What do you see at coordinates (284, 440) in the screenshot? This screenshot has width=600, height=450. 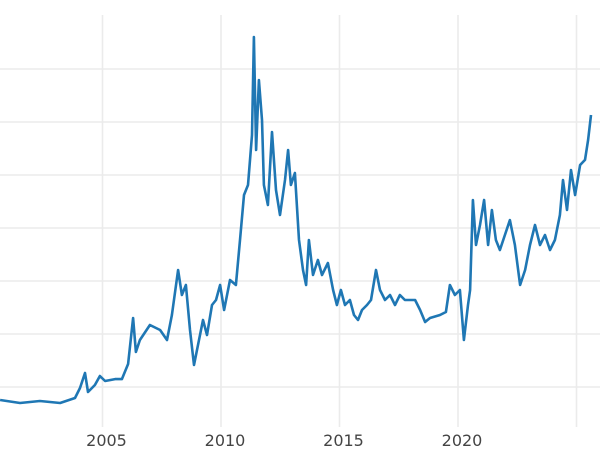 I see `x-tick-labels: 2005 2010 2015 2020` at bounding box center [284, 440].